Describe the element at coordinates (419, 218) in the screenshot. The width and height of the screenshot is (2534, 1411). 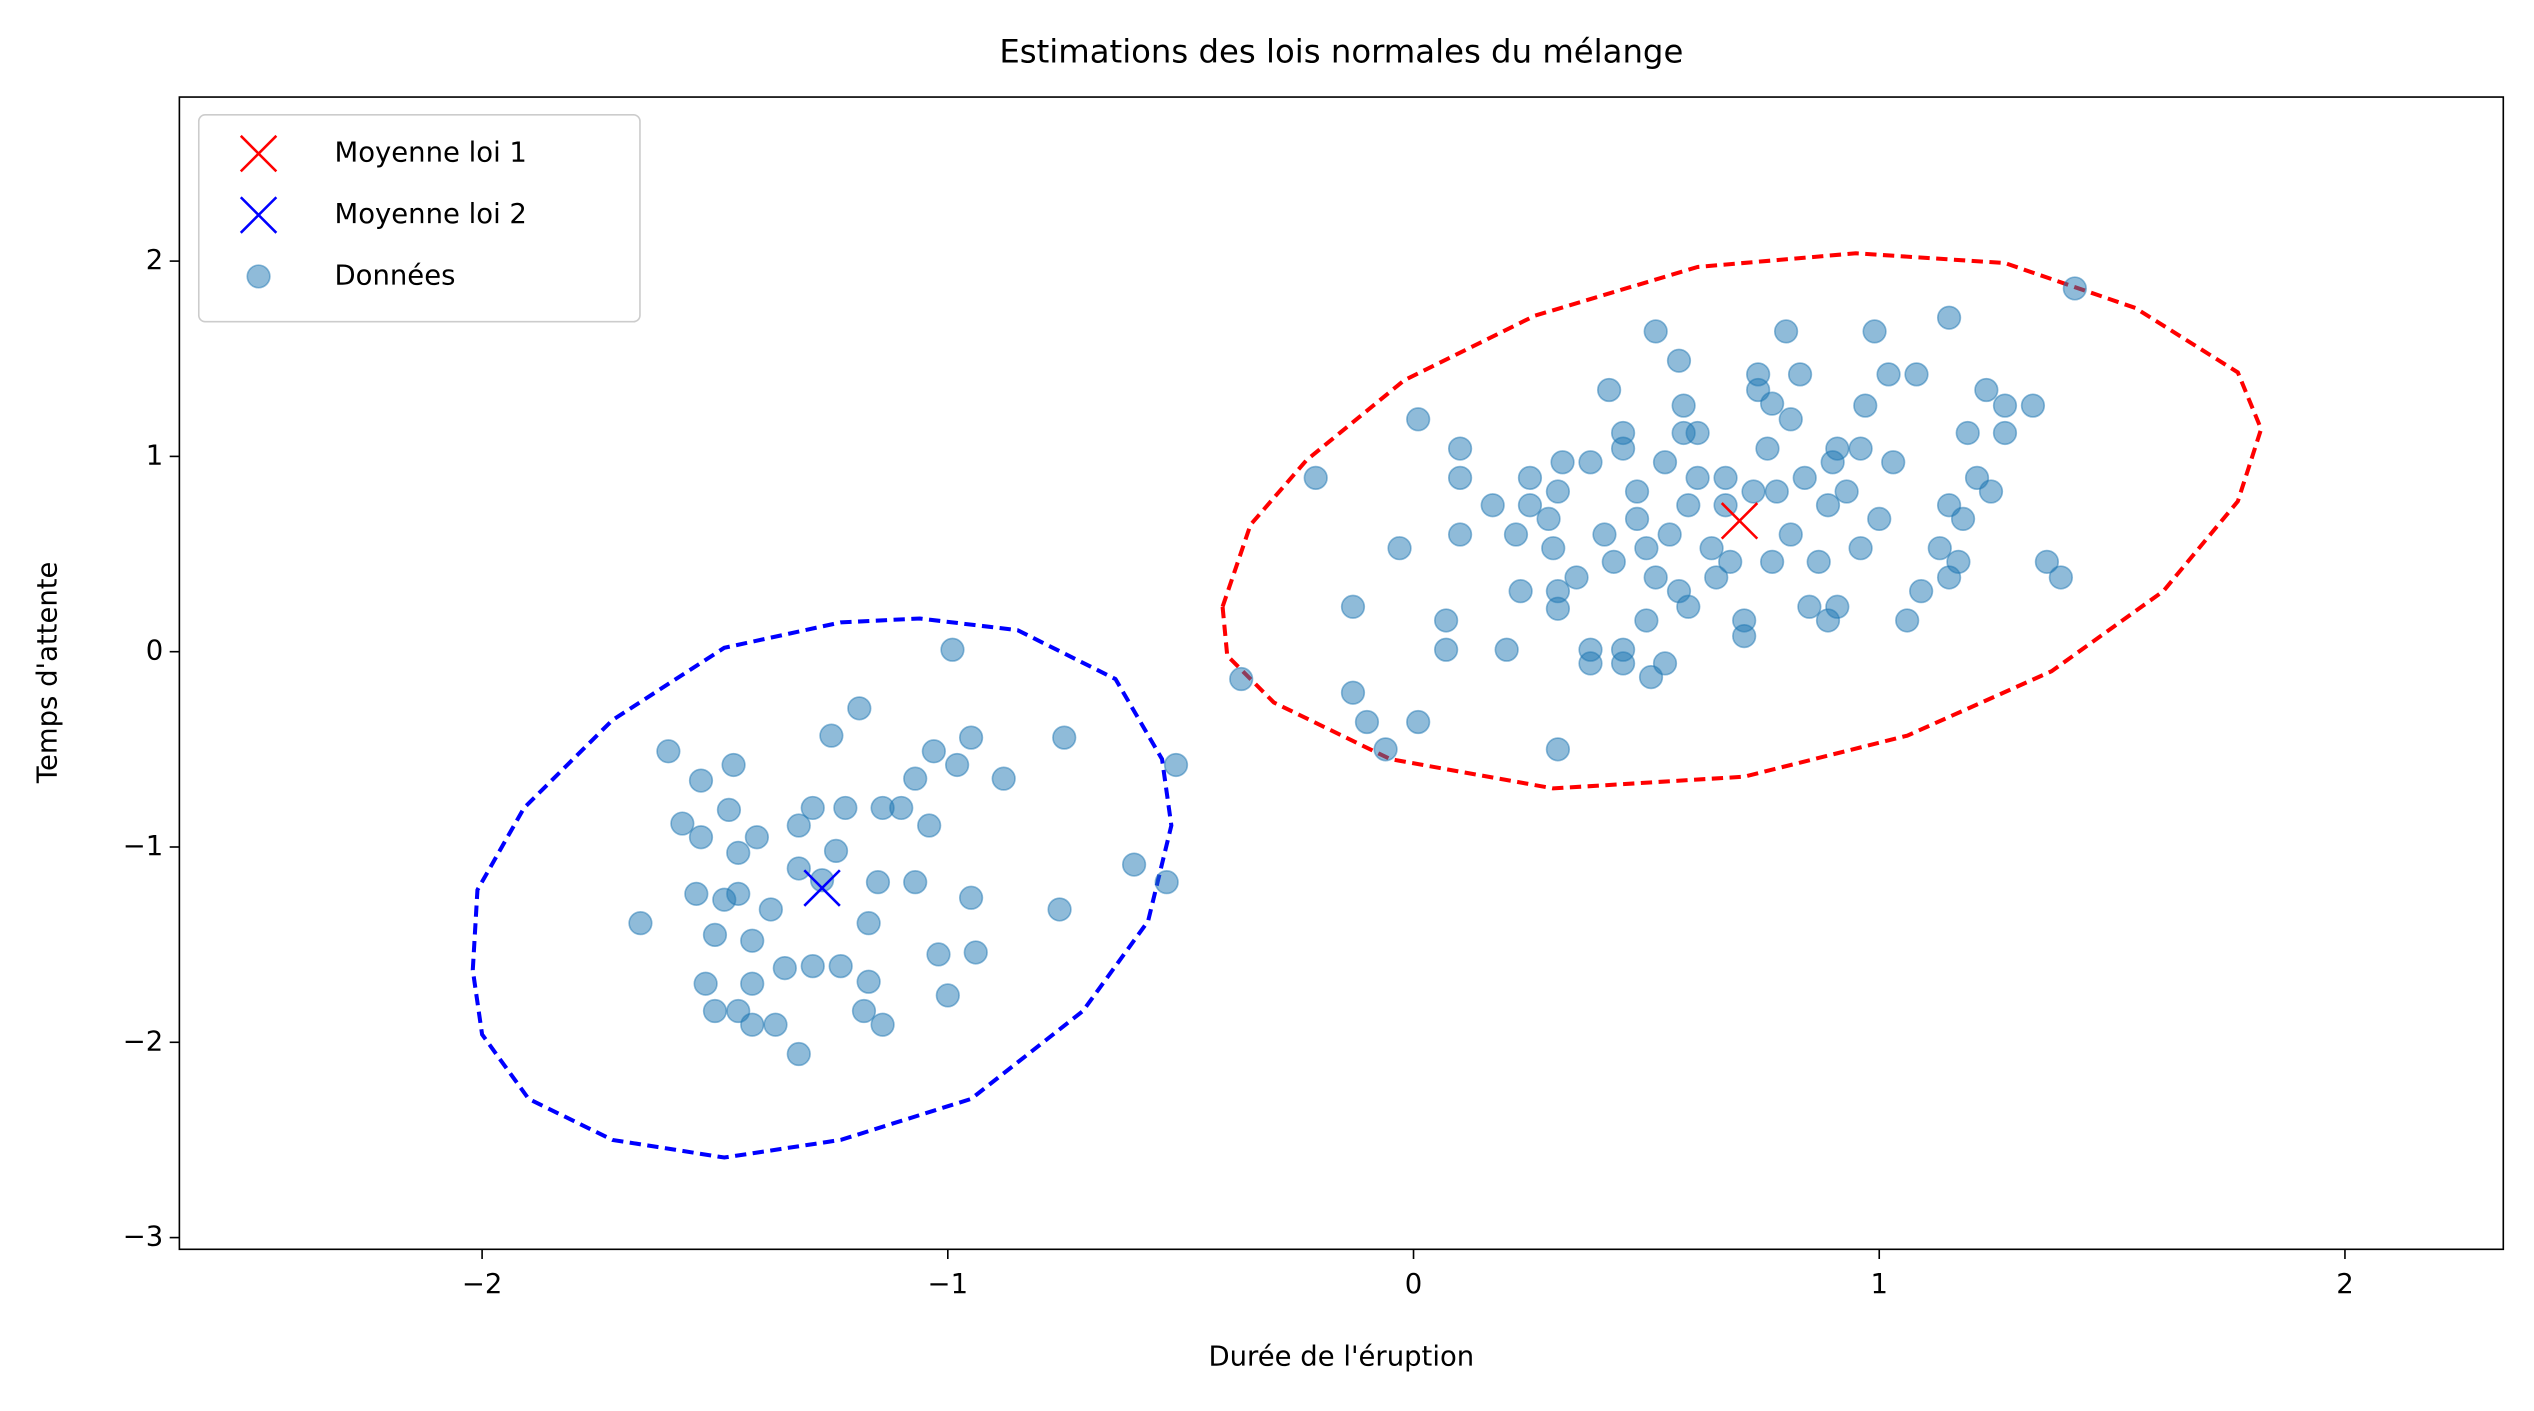
I see `legend: Moyenne loi 1 Moyenne loi 2 Données` at that location.